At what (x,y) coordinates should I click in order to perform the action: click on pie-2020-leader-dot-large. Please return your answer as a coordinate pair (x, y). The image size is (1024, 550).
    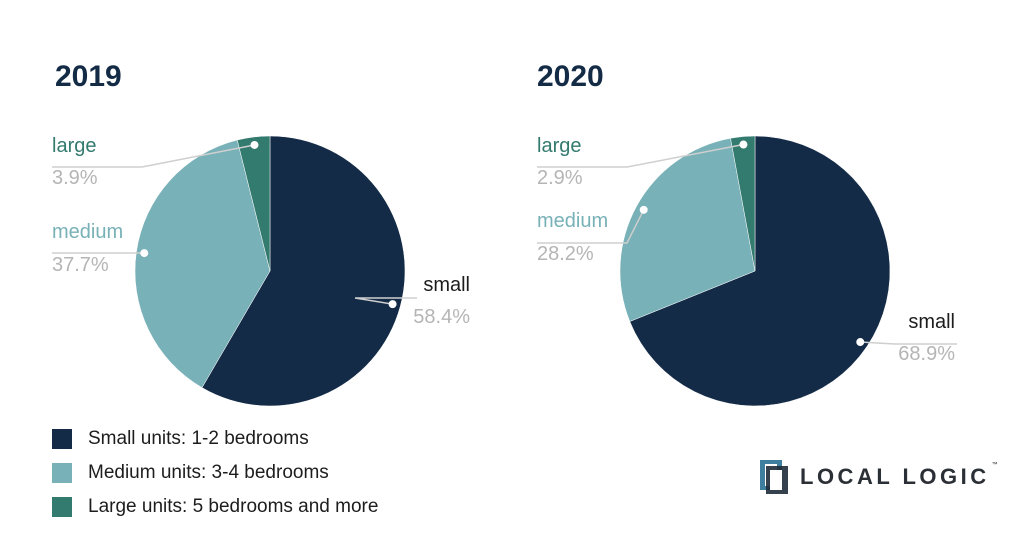
    Looking at the image, I should click on (743, 144).